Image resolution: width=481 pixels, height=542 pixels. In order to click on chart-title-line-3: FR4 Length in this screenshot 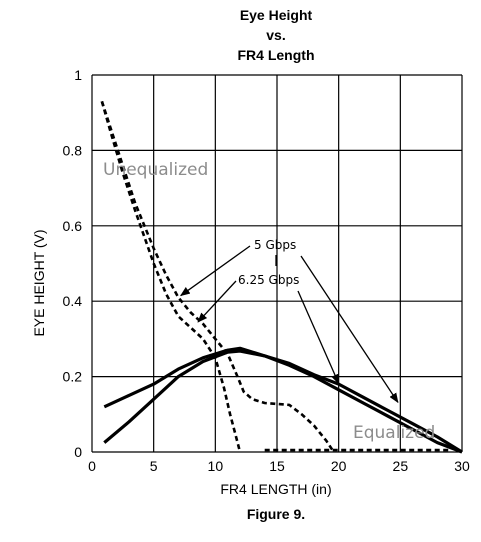, I will do `click(276, 55)`.